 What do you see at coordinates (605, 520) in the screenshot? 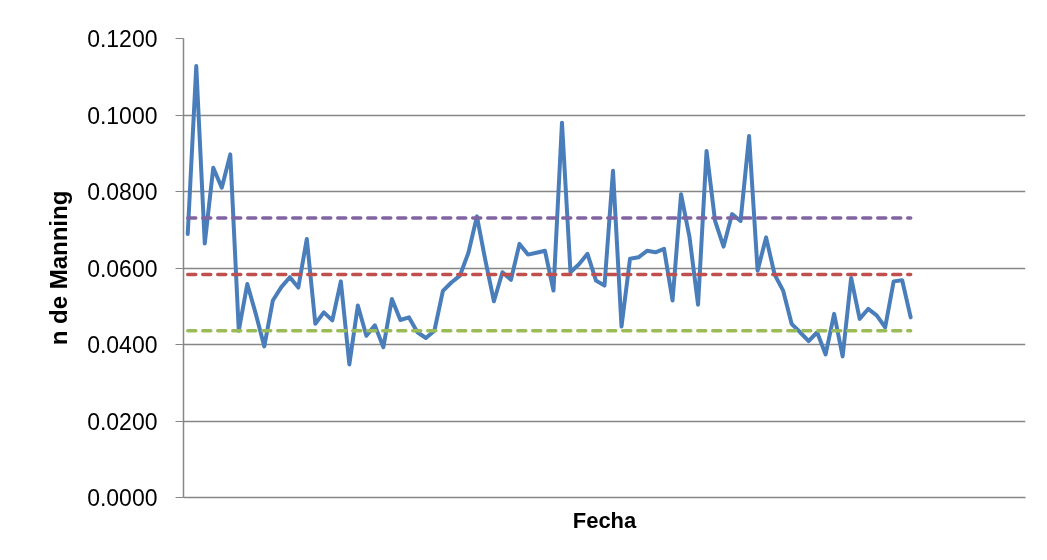
I see `x-axis-title: Fecha` at bounding box center [605, 520].